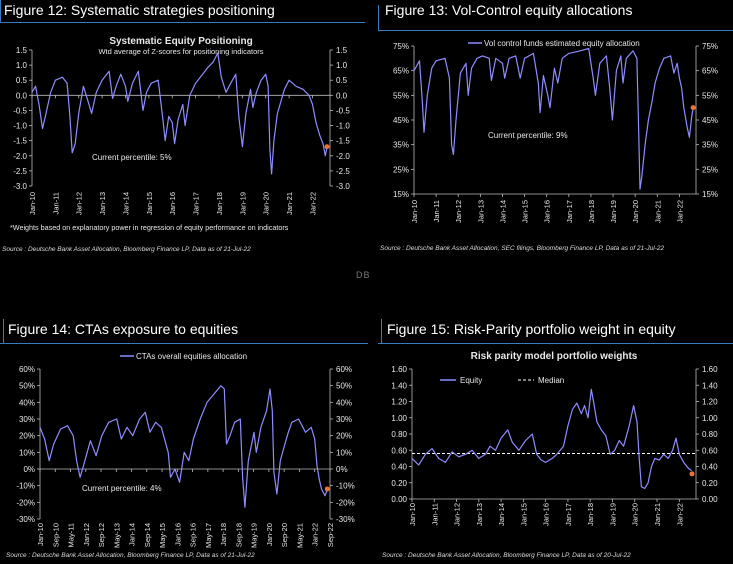 Image resolution: width=733 pixels, height=564 pixels. Describe the element at coordinates (710, 402) in the screenshot. I see `y-tick-label-right: 1.20` at that location.